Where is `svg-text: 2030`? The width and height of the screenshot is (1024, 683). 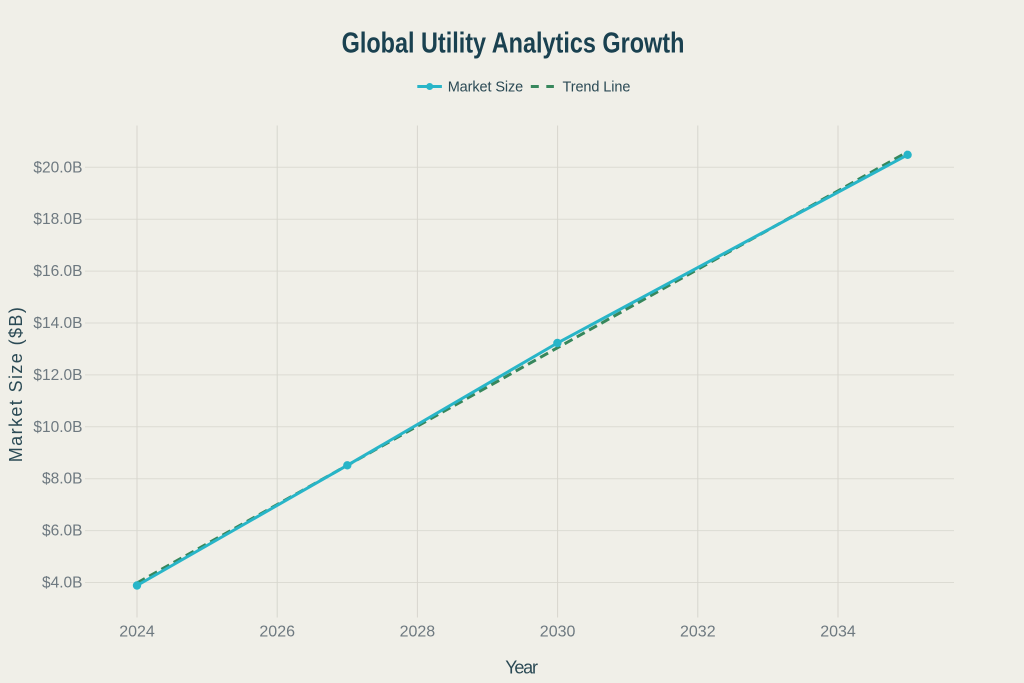 svg-text: 2030 is located at coordinates (558, 632).